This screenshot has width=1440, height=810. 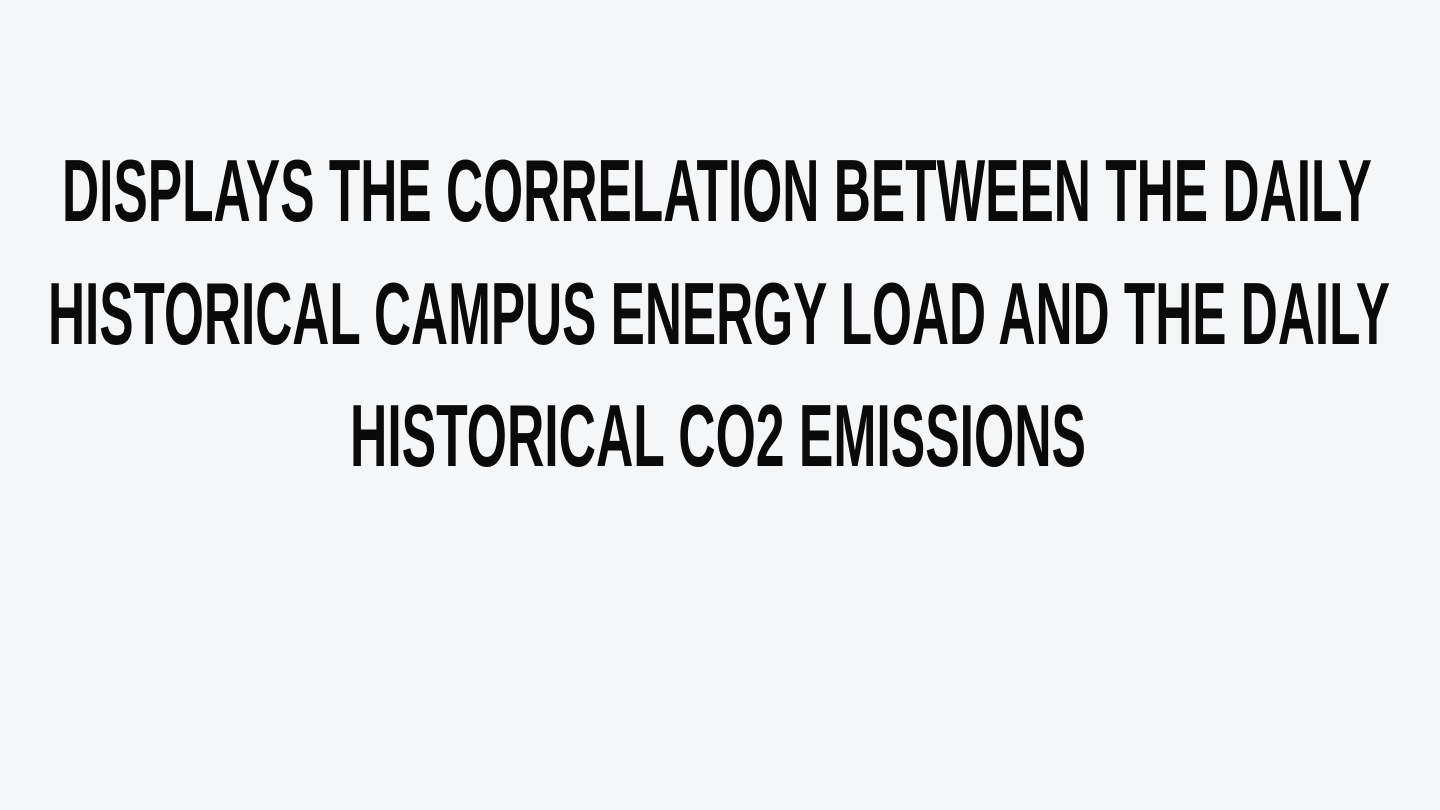 I want to click on heading-line: HISTORICAL CO2 EMISSIONS, so click(x=718, y=435).